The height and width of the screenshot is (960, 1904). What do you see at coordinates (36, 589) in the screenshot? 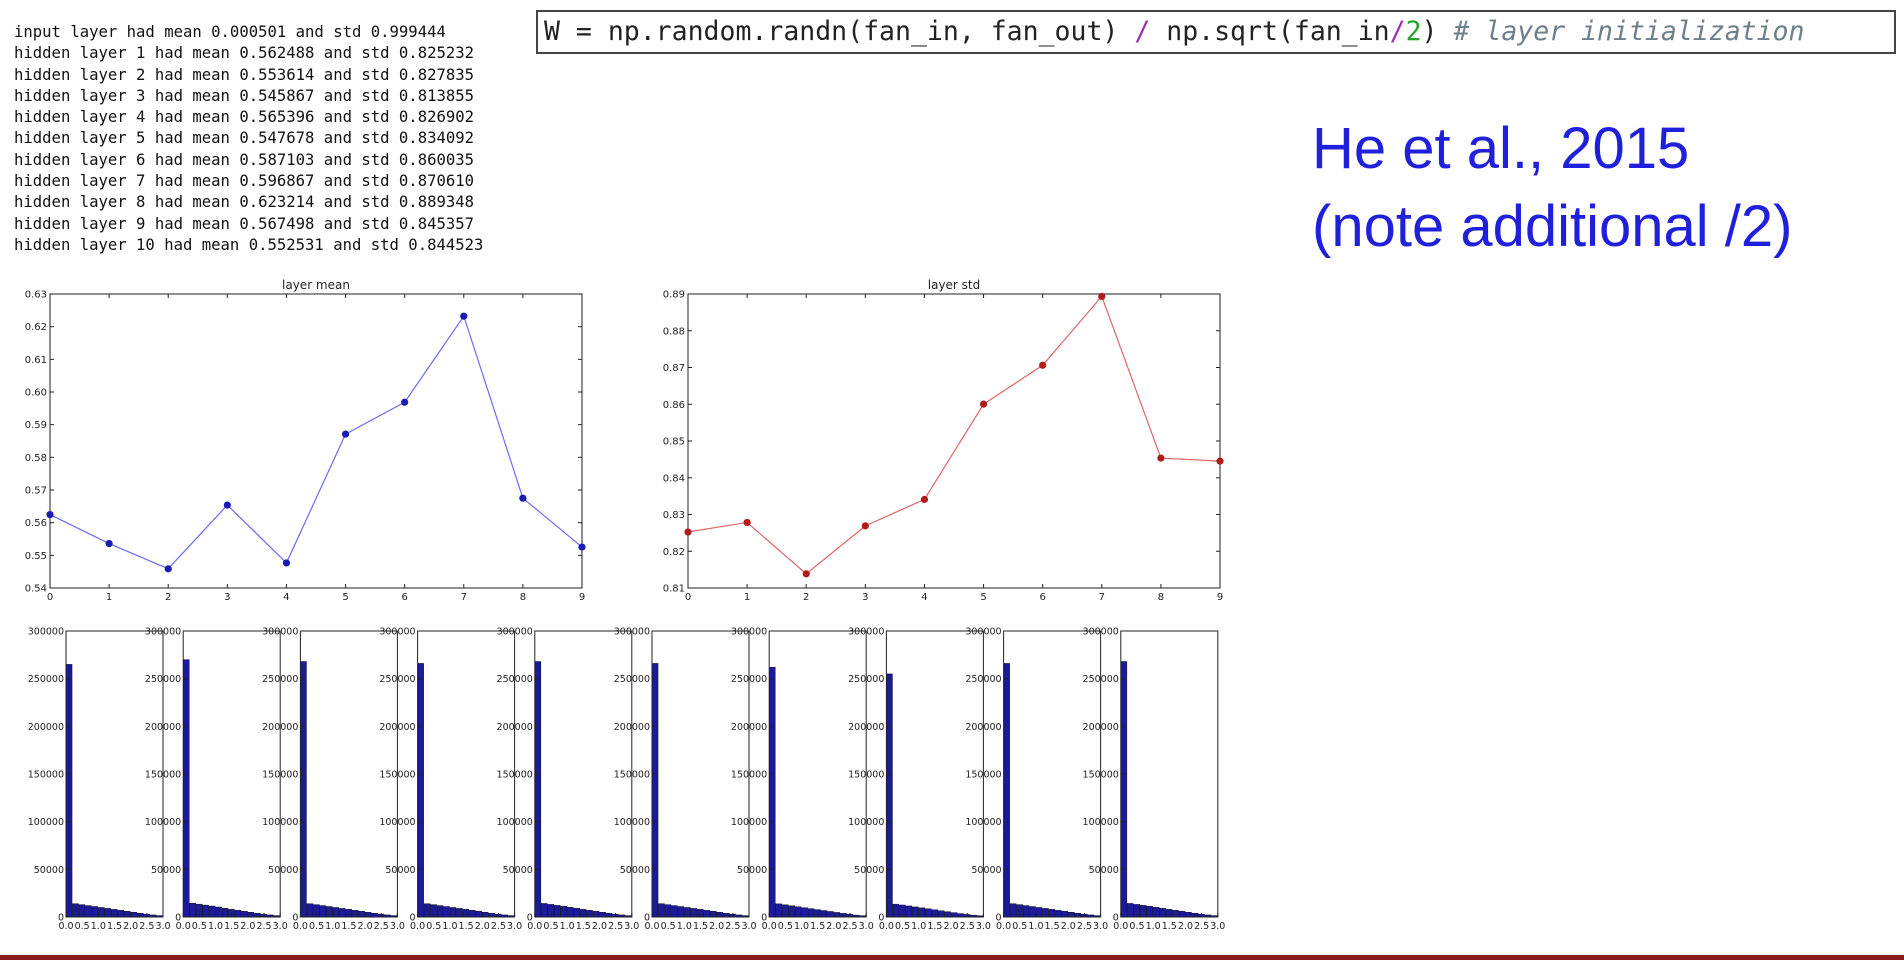
I see `y-tick-label: 0.54` at bounding box center [36, 589].